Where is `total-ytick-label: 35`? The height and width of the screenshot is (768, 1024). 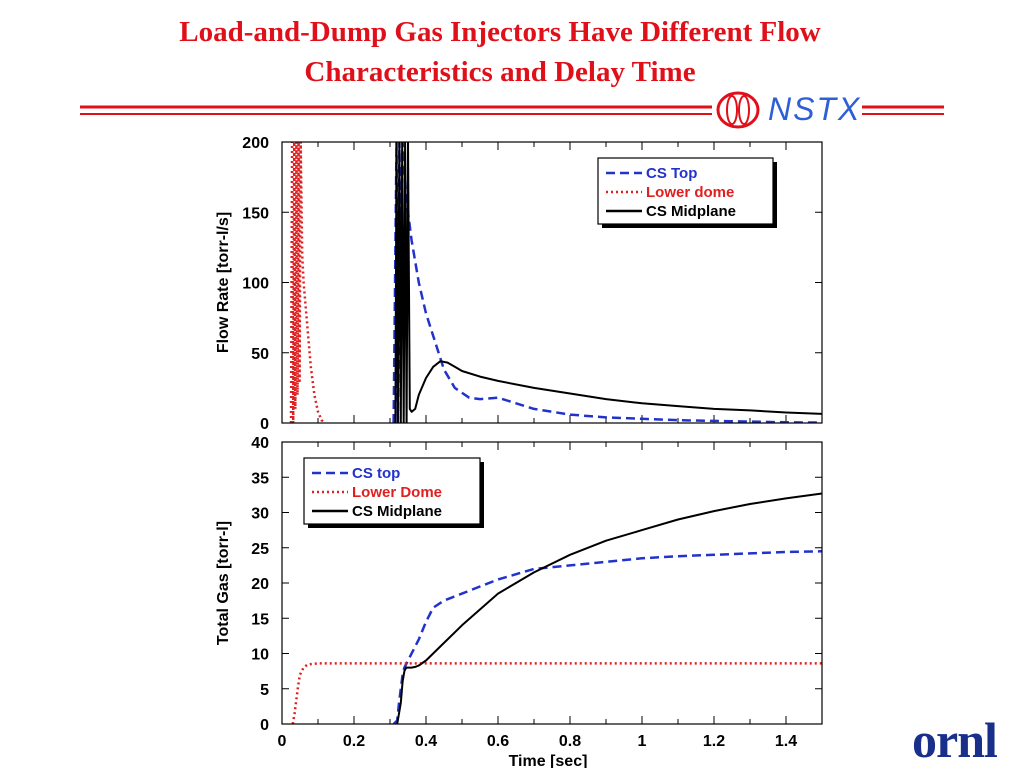
total-ytick-label: 35 is located at coordinates (260, 478).